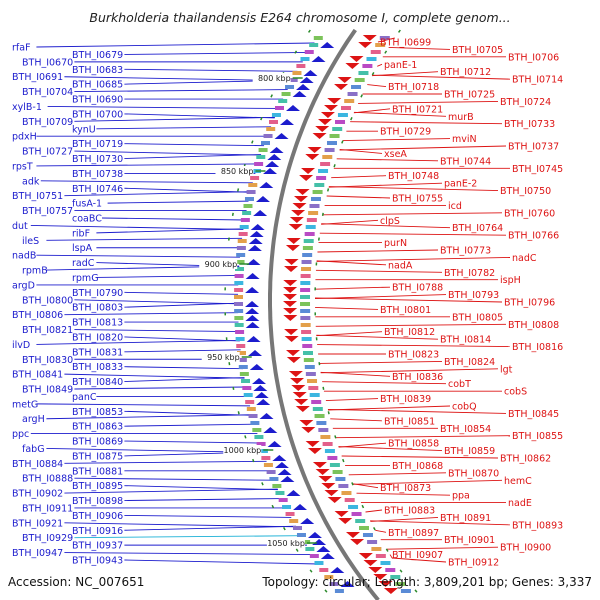  I want to click on gene-label-argD: argD, so click(23, 285).